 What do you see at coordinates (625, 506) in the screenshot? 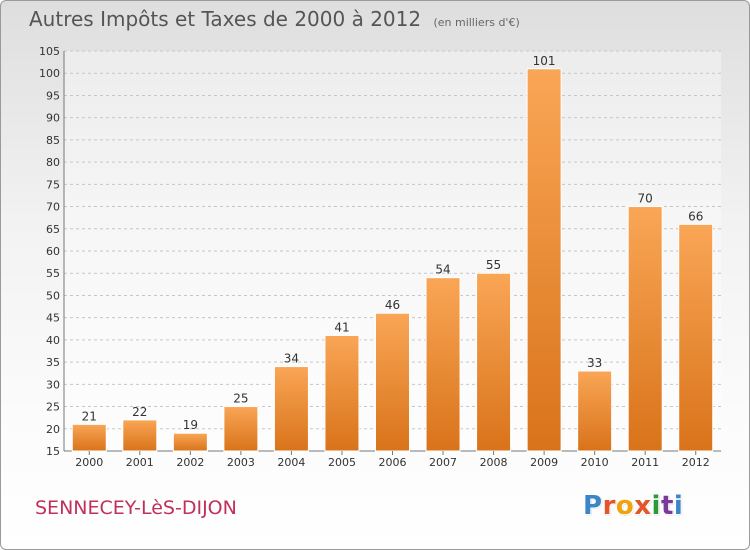
I see `logo-letter: o` at bounding box center [625, 506].